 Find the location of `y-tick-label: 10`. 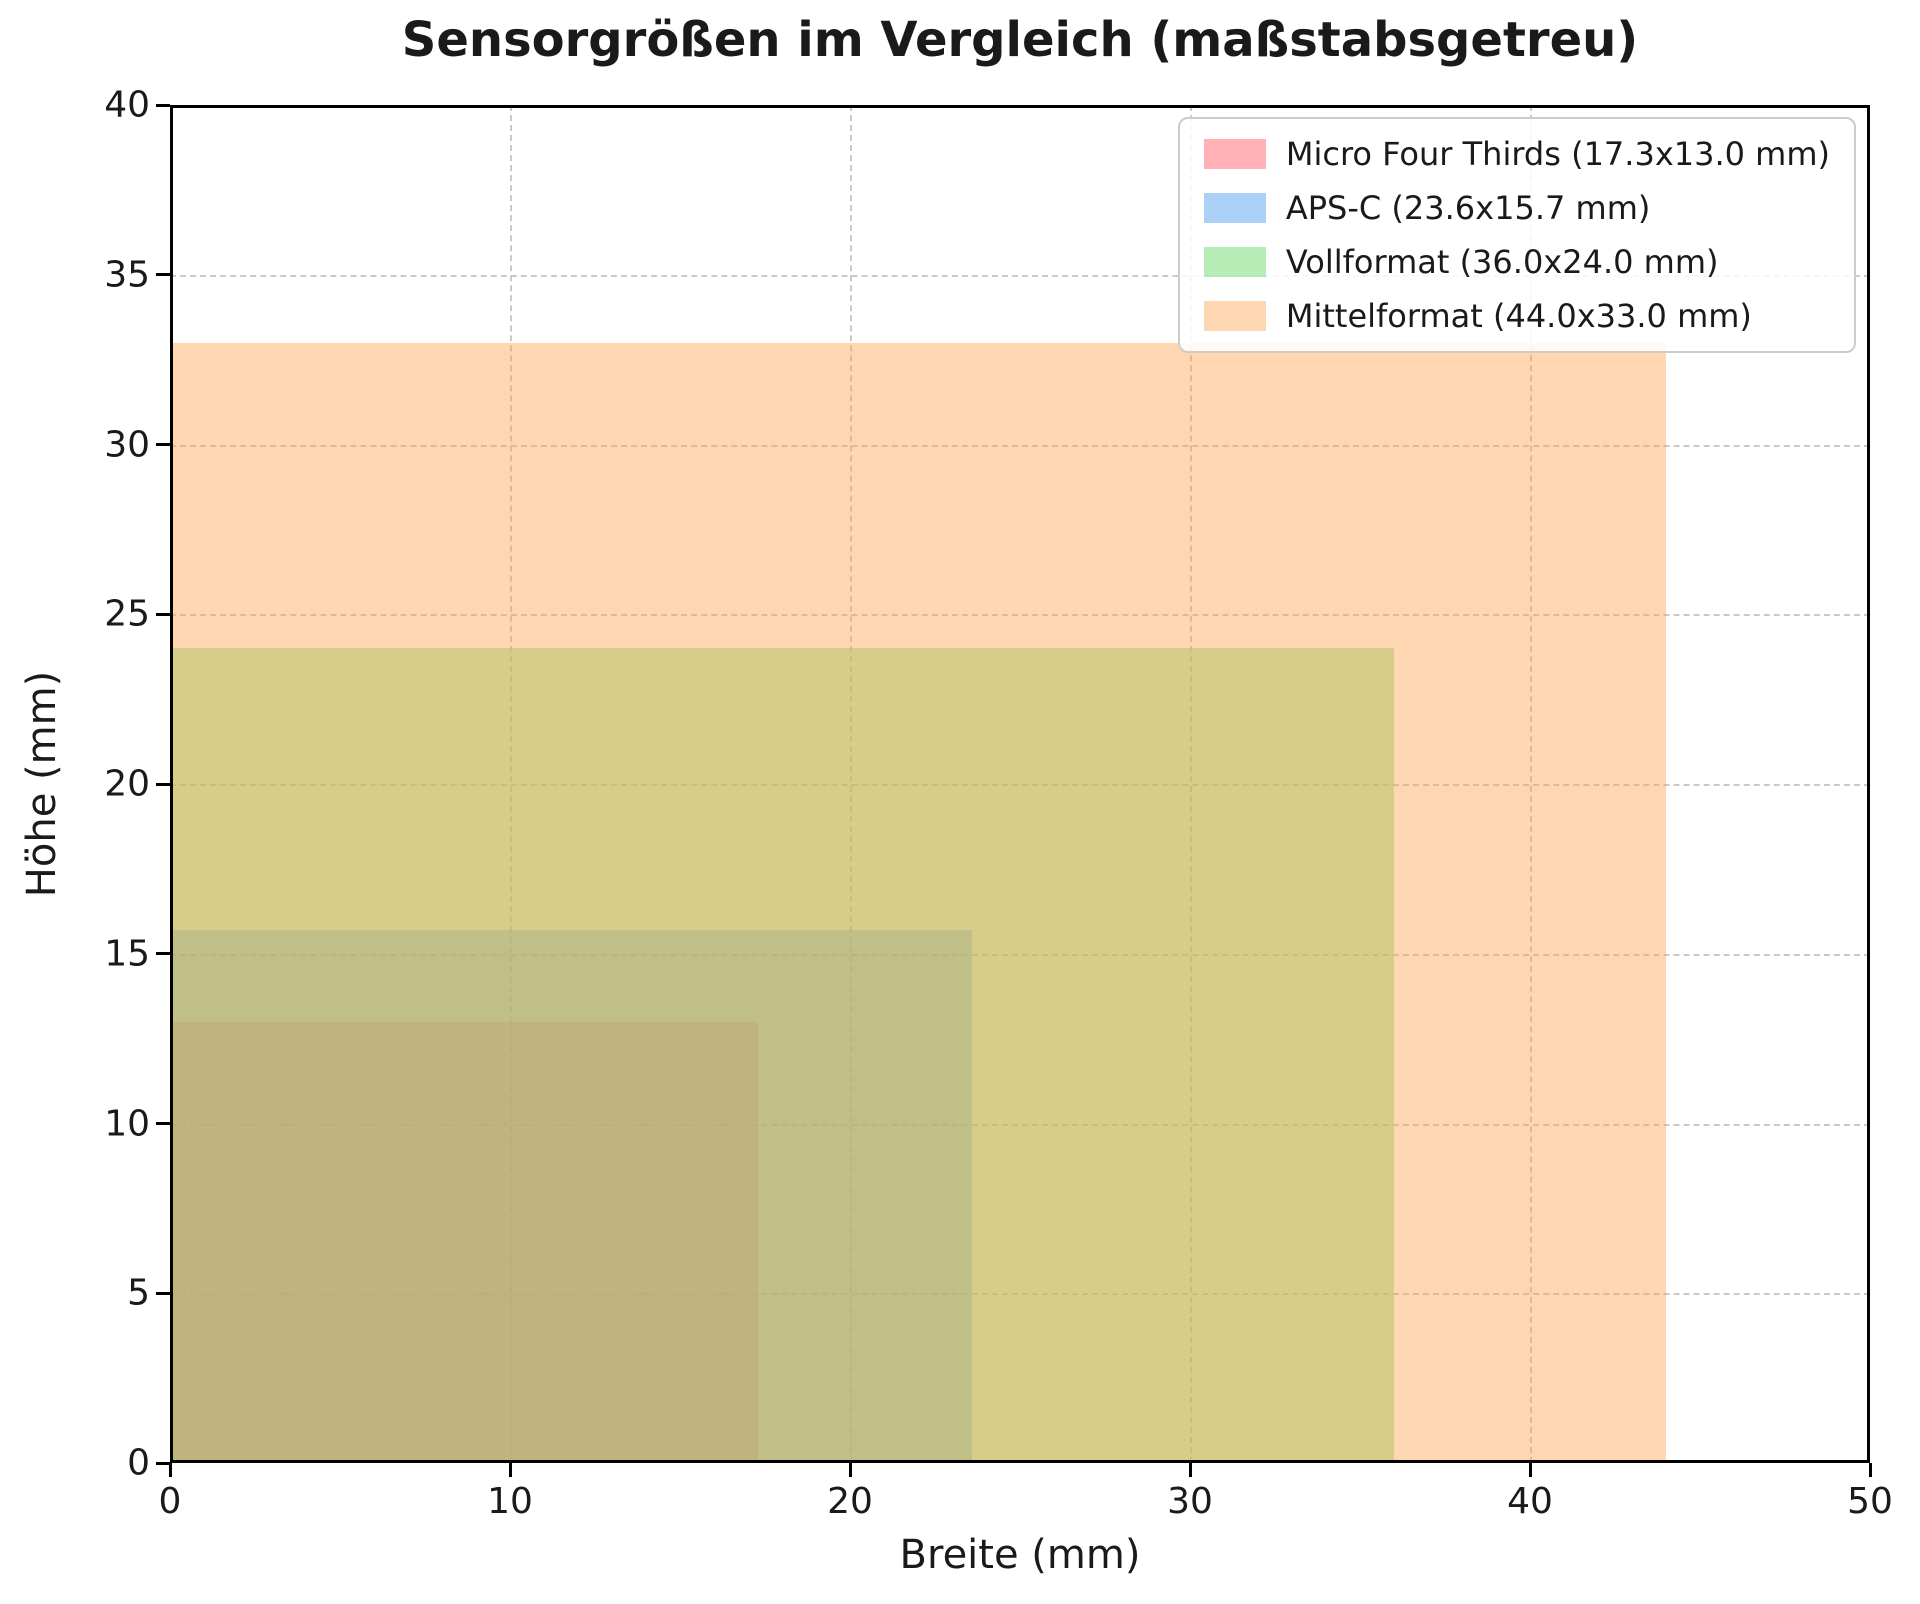

y-tick-label: 10 is located at coordinates (127, 1123).